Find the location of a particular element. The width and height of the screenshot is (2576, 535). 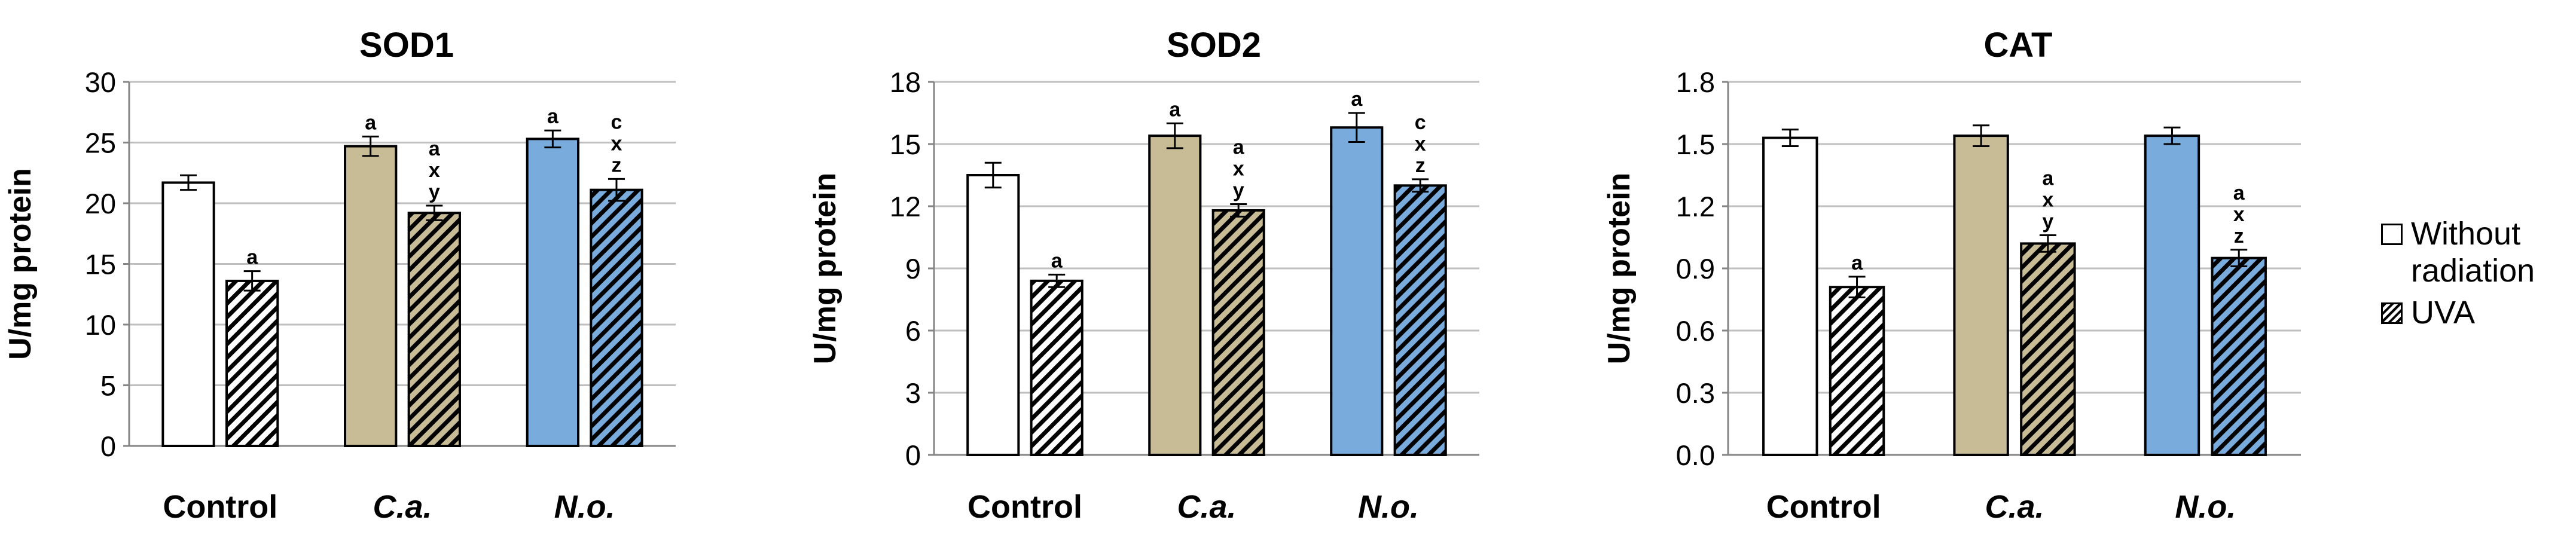

y-tick-label: 6 is located at coordinates (913, 331).